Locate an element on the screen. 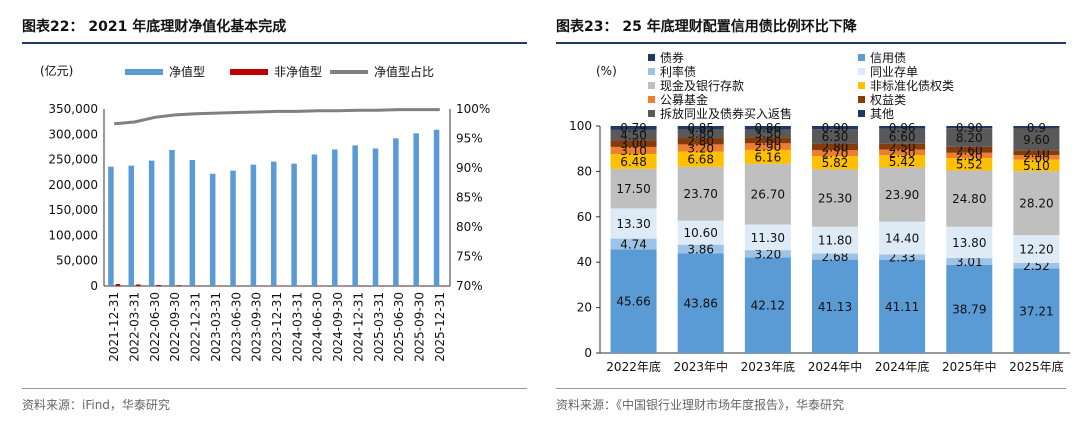  segment-拆放同业及债券买入返售-2023年中 is located at coordinates (700, 134).